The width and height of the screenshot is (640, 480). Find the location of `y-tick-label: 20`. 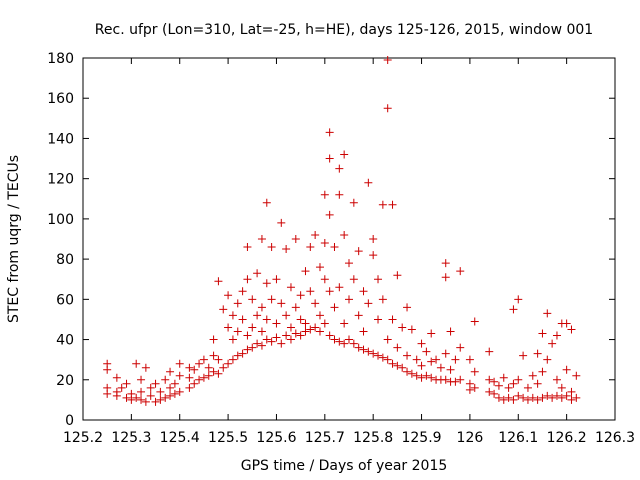

y-tick-label: 20 is located at coordinates (65, 381).